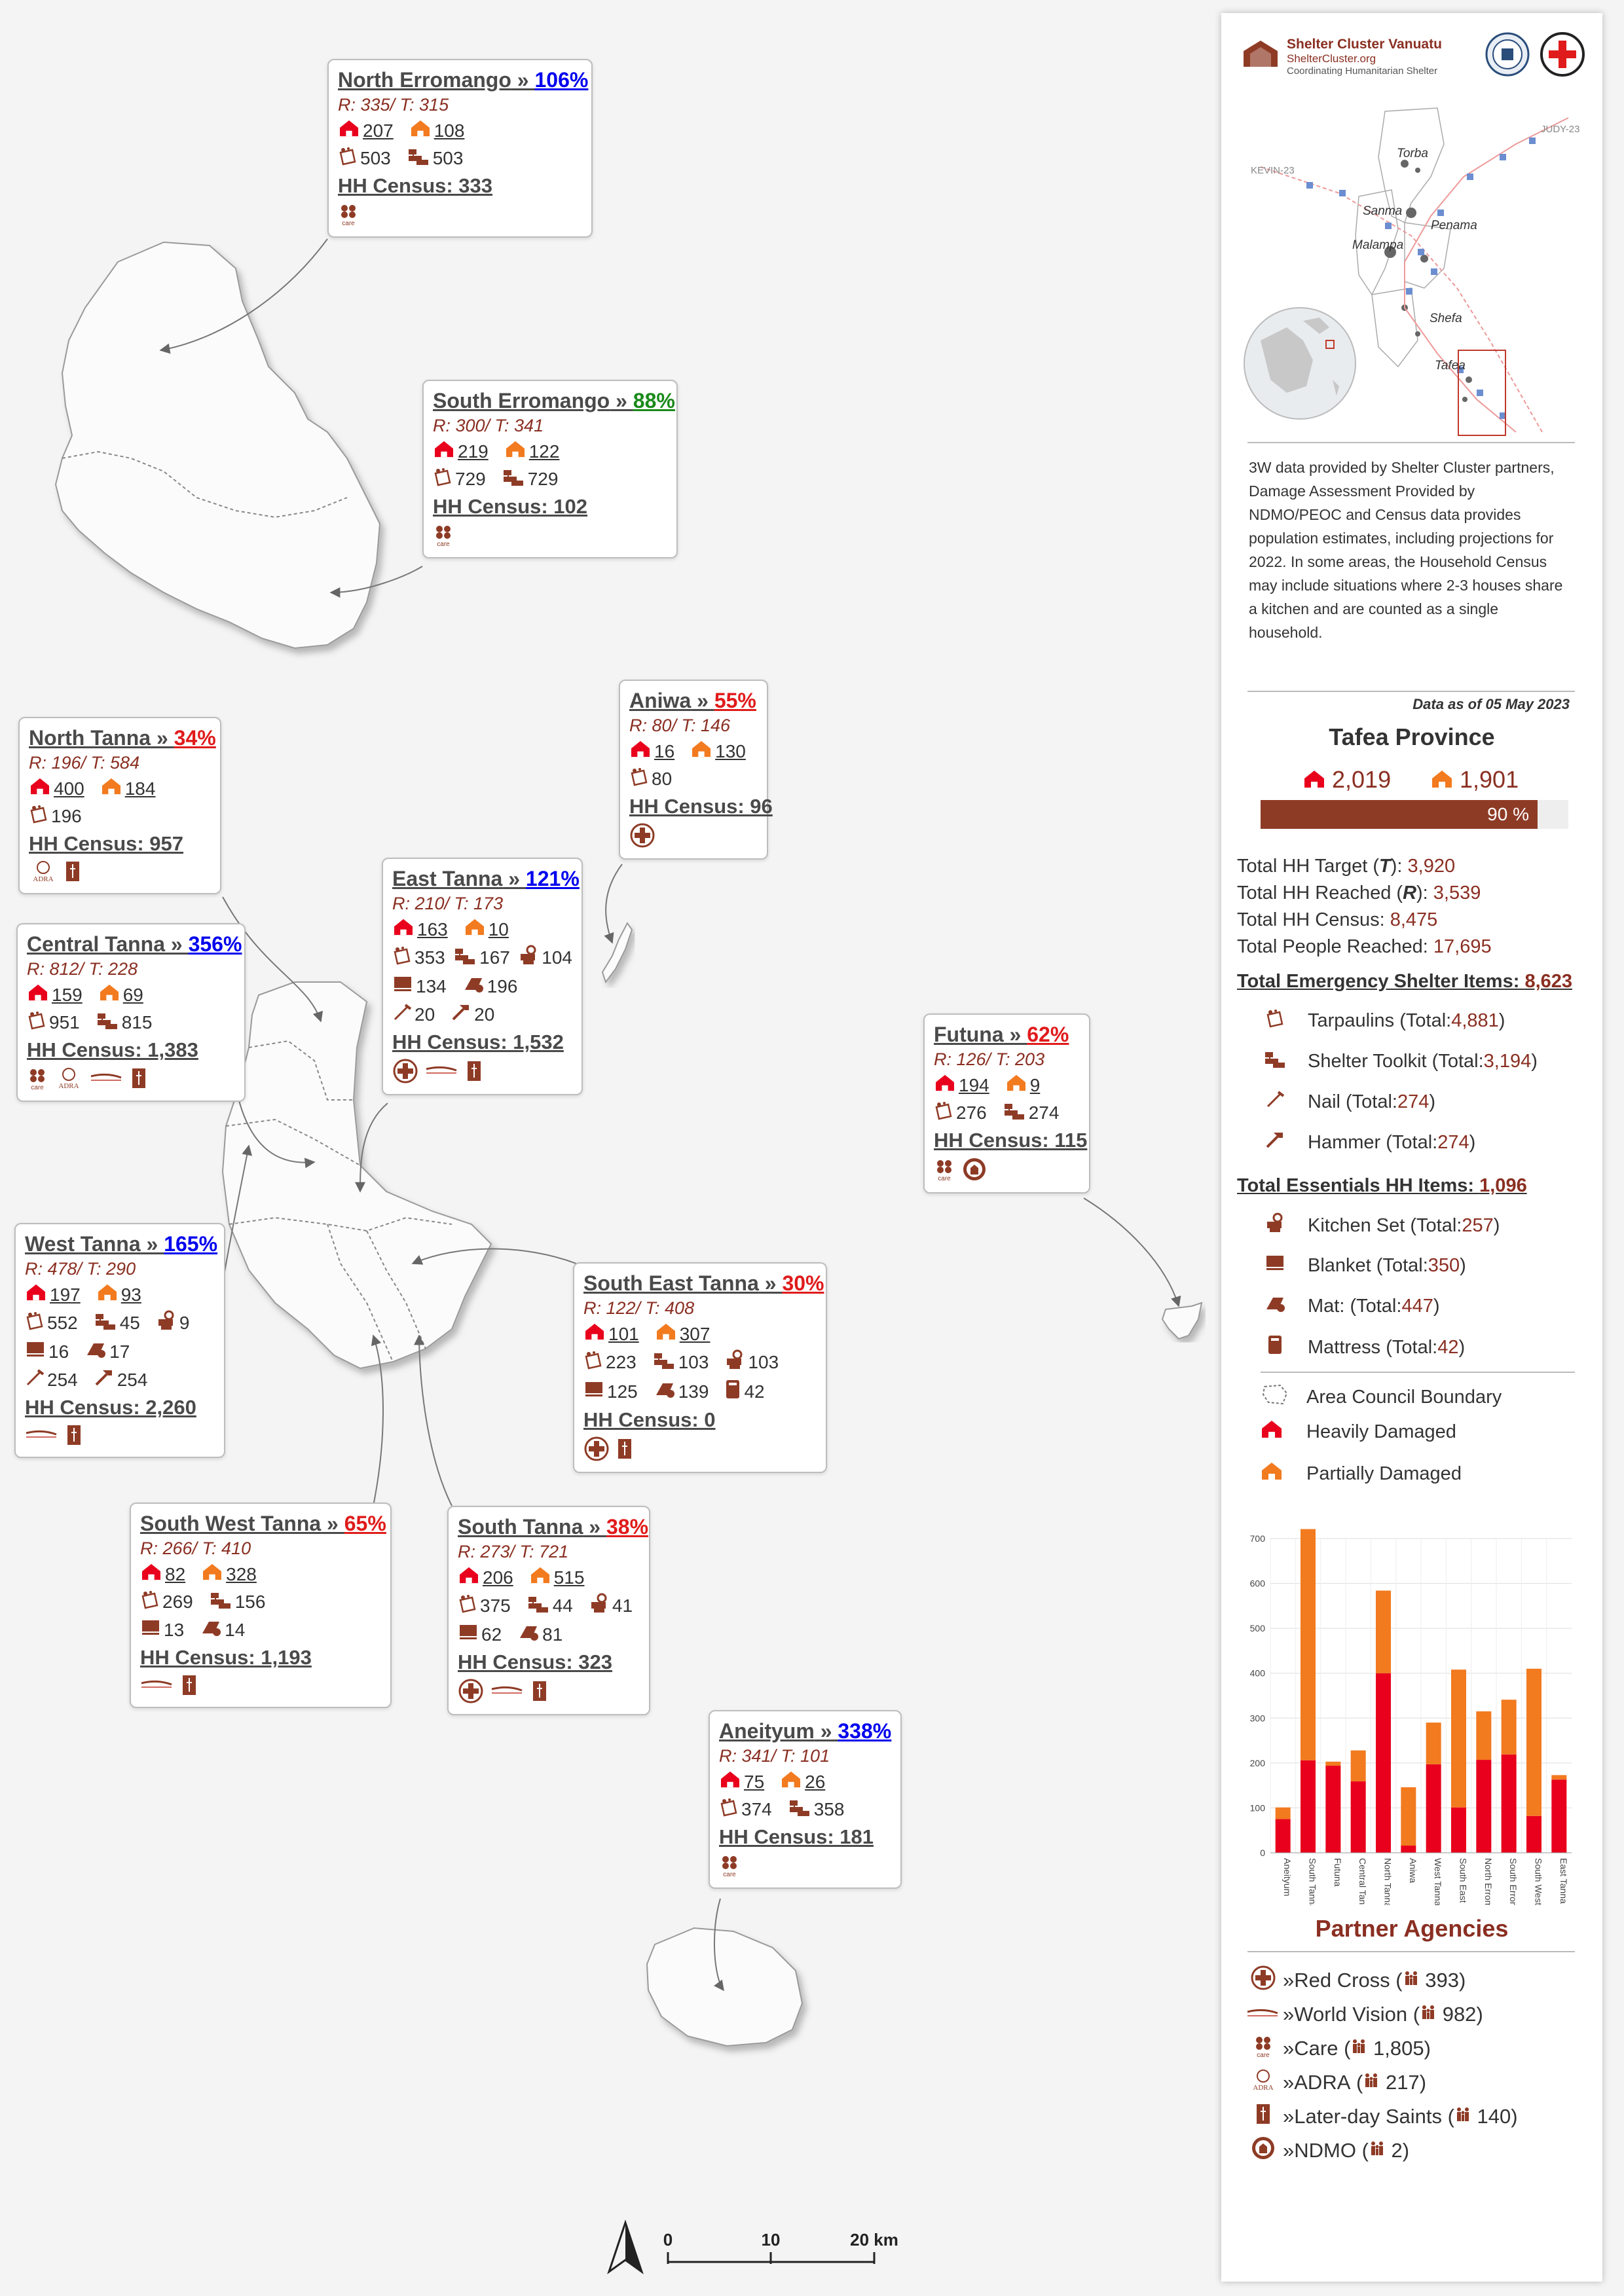  I want to click on area-title: South West Tanna » 65%, so click(263, 1523).